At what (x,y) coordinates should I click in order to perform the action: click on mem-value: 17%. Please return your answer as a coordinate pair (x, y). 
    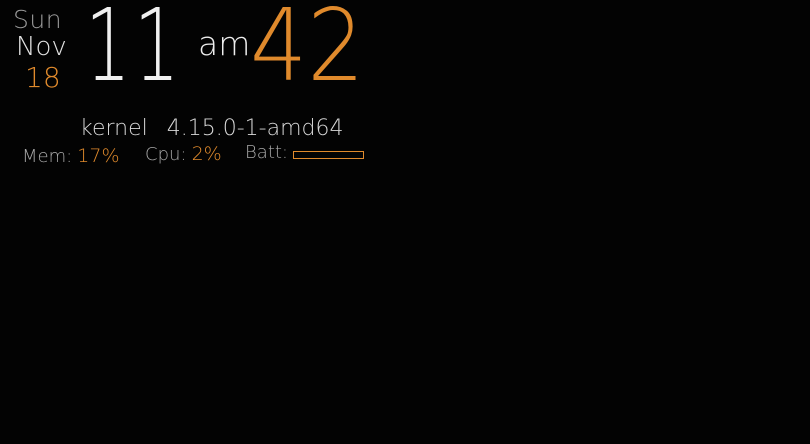
    Looking at the image, I should click on (98, 156).